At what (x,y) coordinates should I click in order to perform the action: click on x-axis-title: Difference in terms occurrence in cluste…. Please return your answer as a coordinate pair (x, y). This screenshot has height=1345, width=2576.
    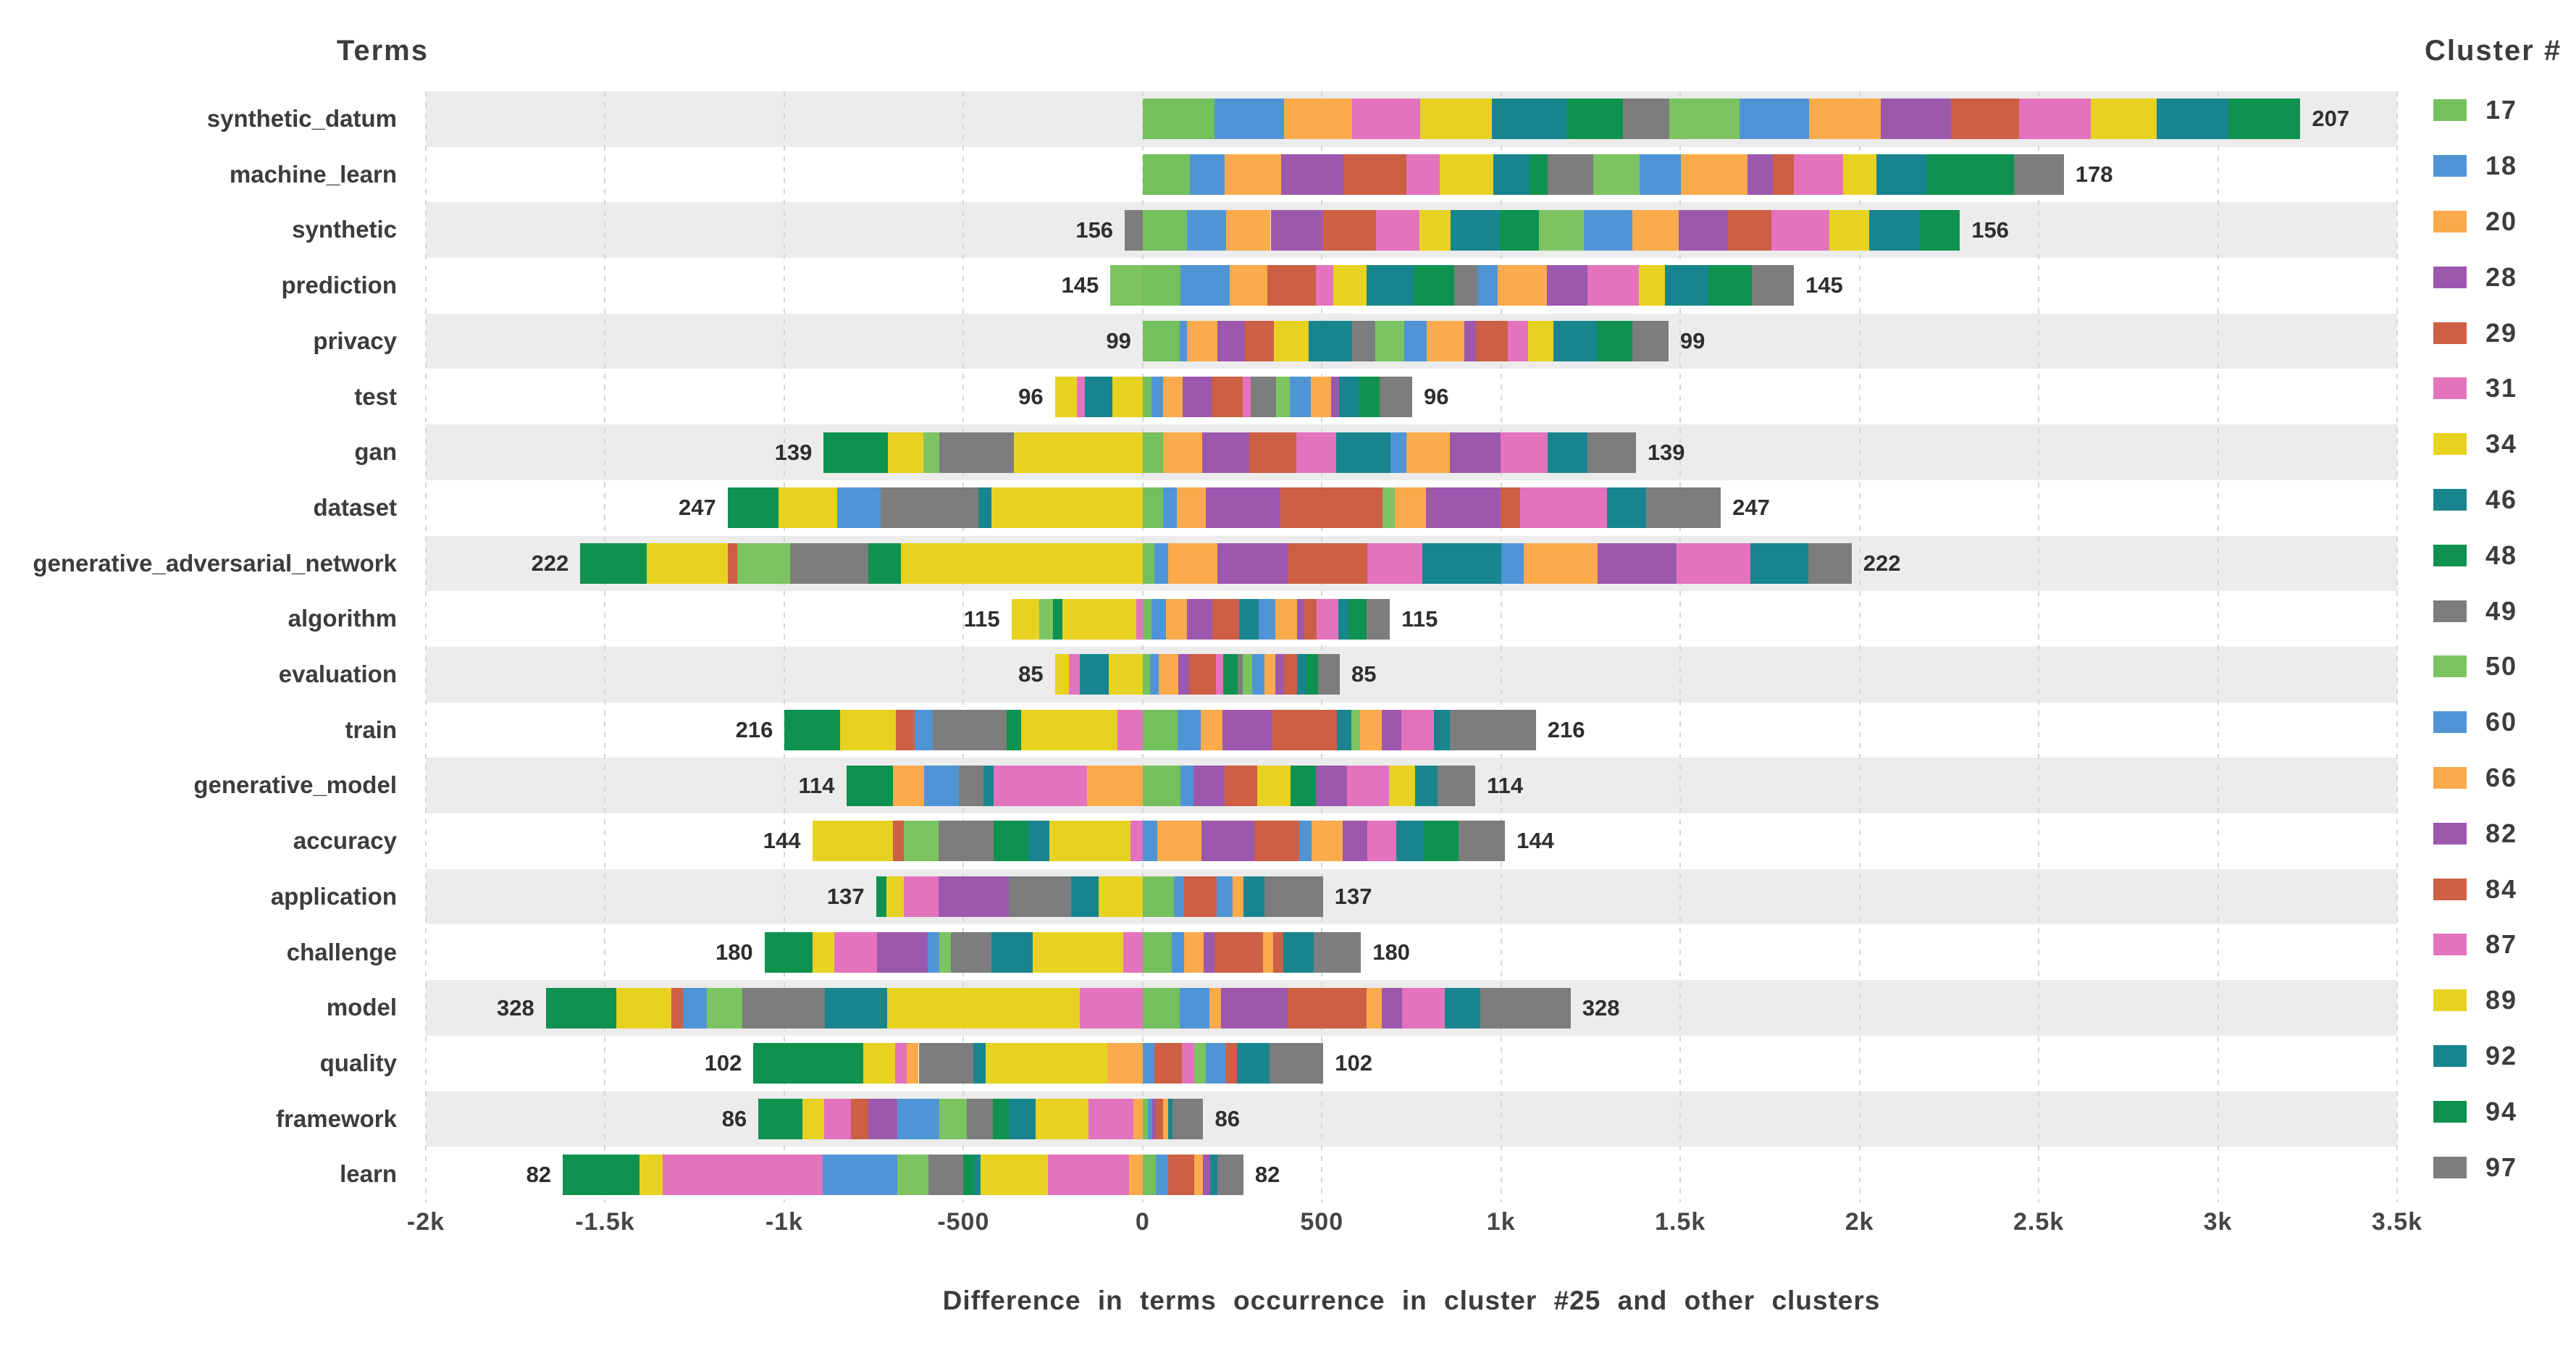
    Looking at the image, I should click on (1411, 1300).